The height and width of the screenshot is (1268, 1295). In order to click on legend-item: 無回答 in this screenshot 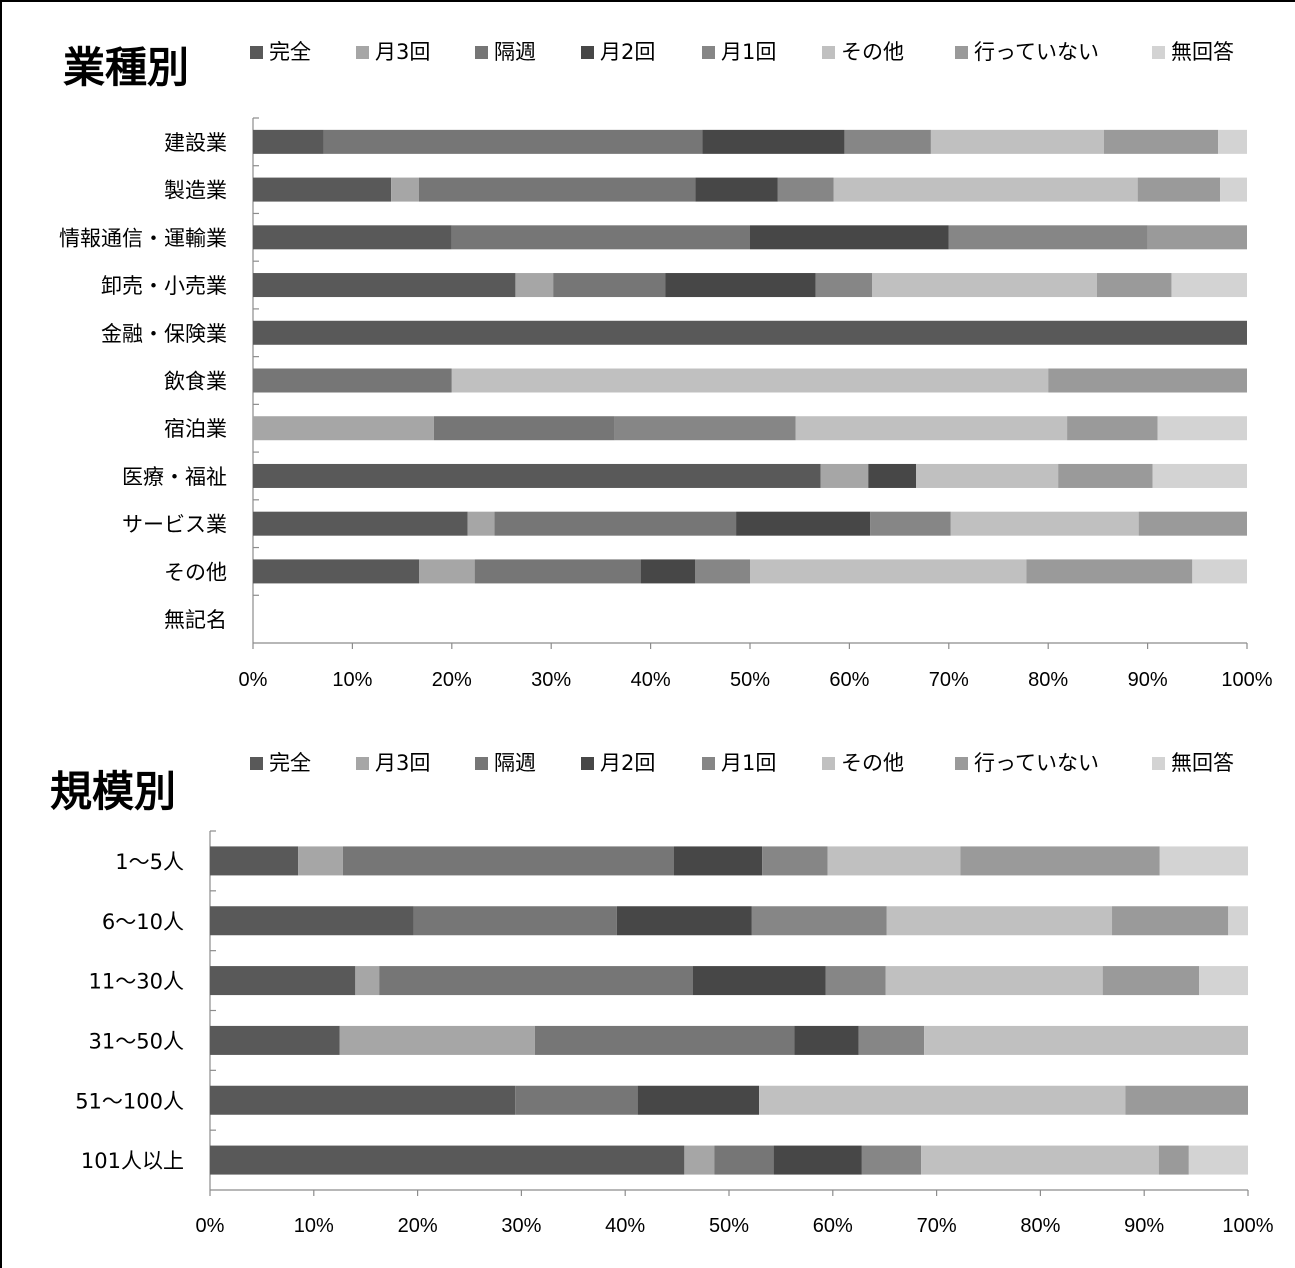, I will do `click(1193, 763)`.